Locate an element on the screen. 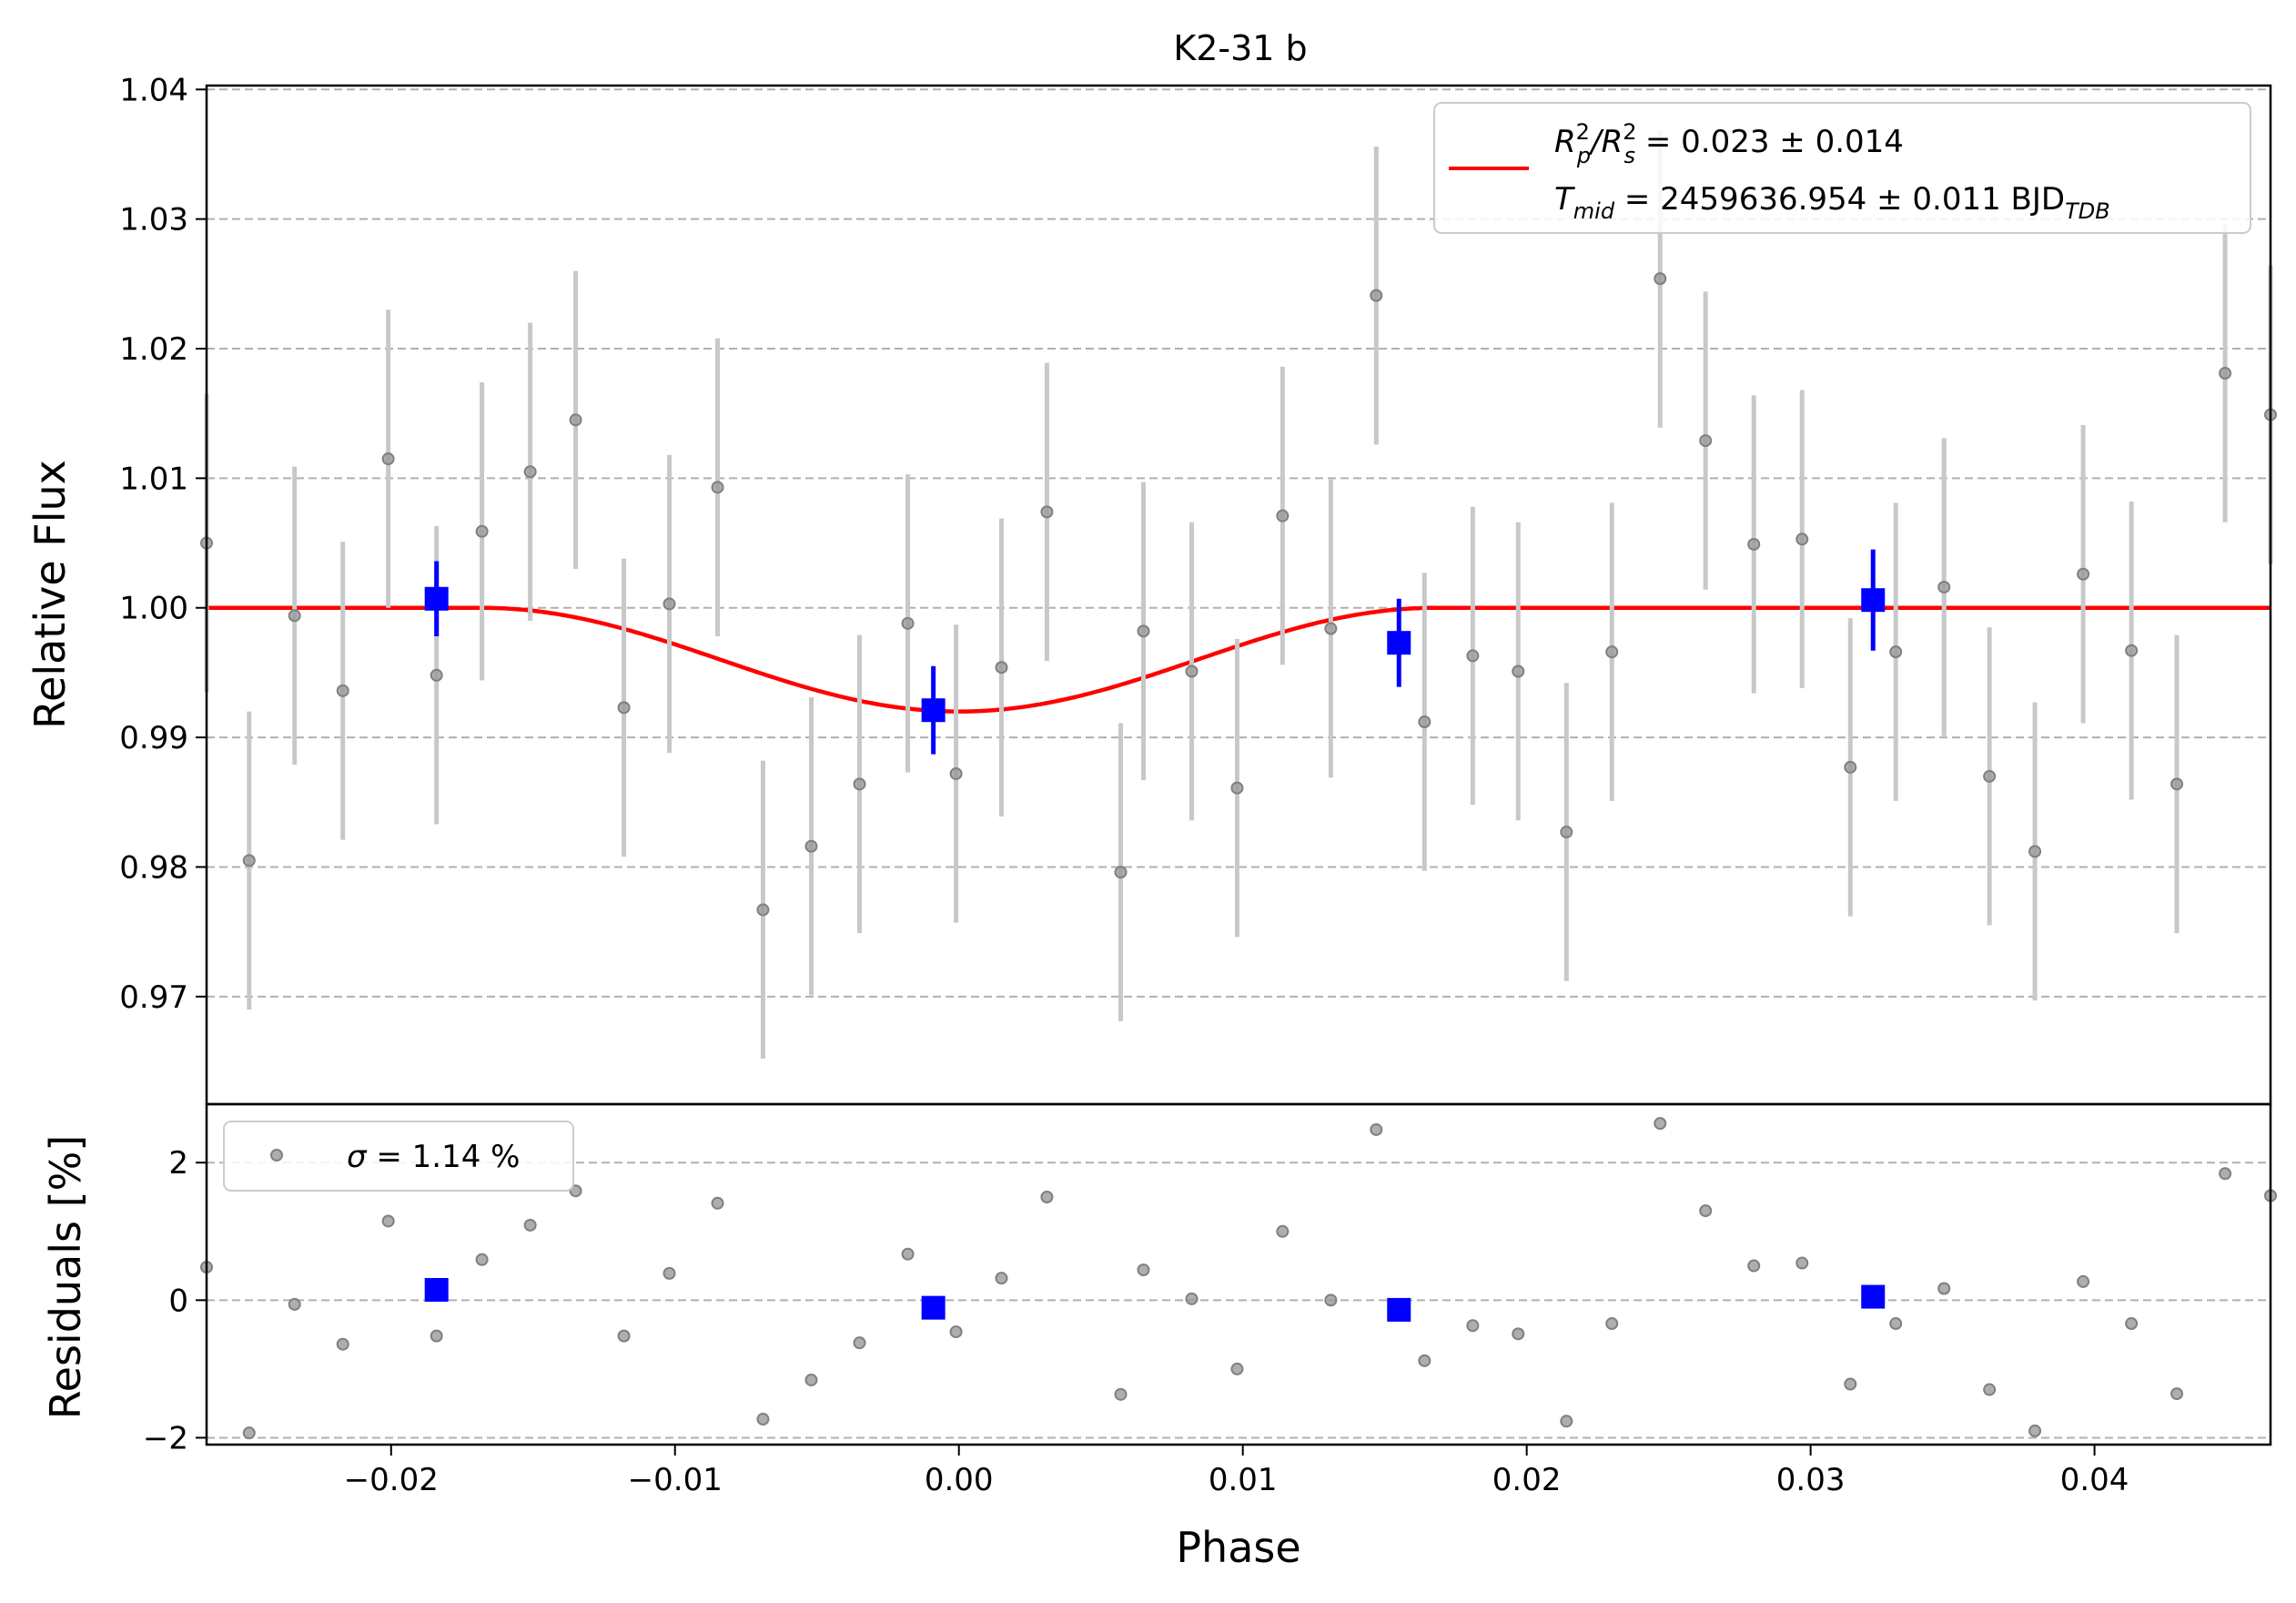  x-tick-label: 0.03 is located at coordinates (1811, 1480).